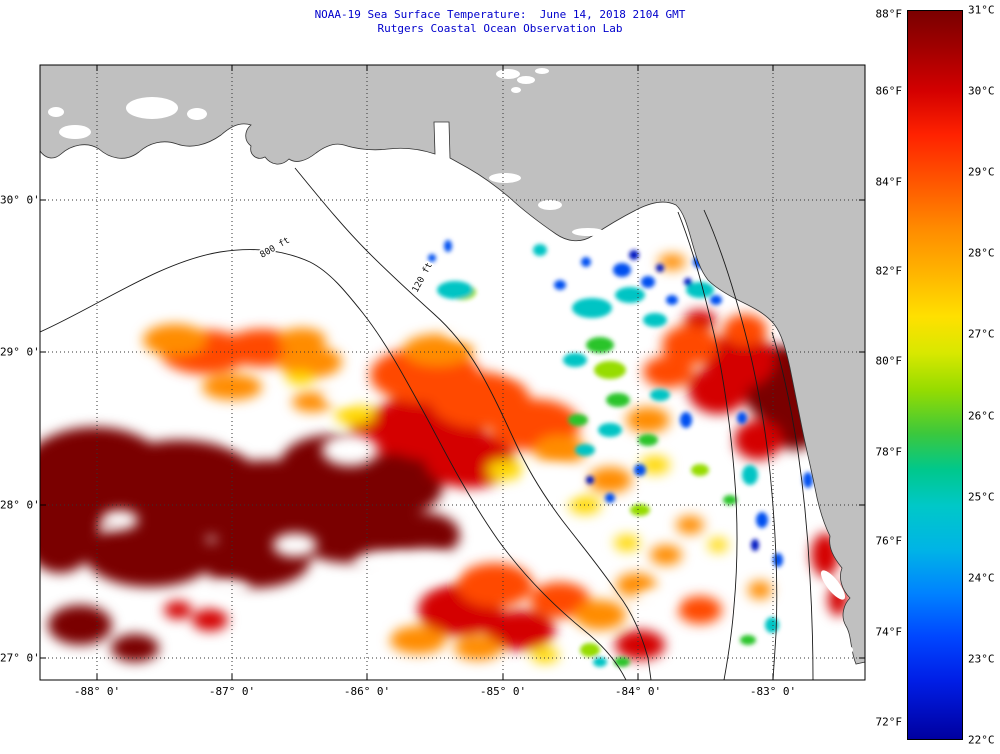 This screenshot has height=754, width=1000. I want to click on colorbar-f-label: 76°F, so click(889, 541).